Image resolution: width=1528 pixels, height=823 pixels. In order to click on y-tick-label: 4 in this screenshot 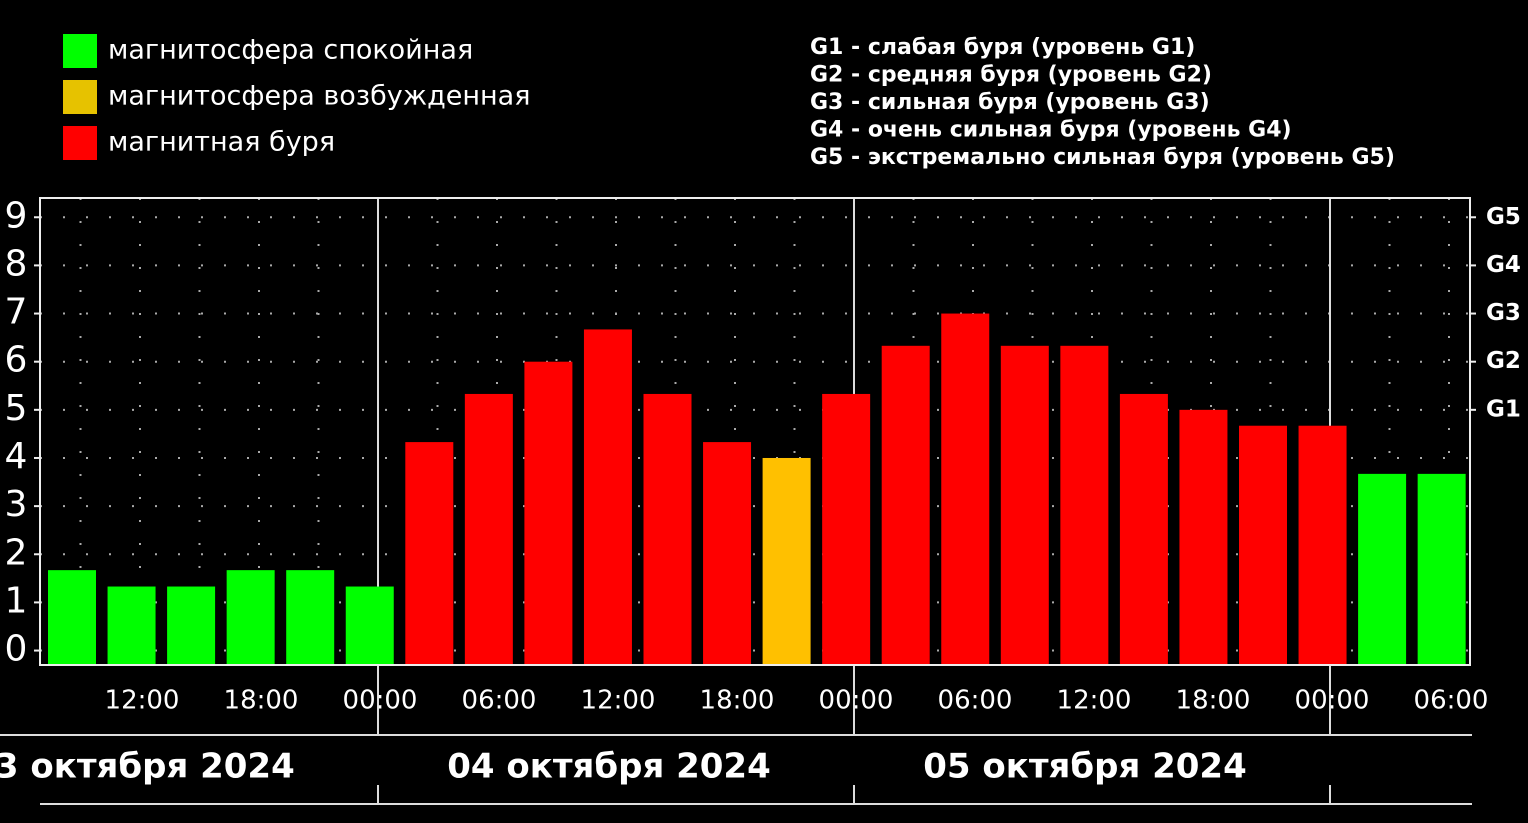, I will do `click(16, 456)`.